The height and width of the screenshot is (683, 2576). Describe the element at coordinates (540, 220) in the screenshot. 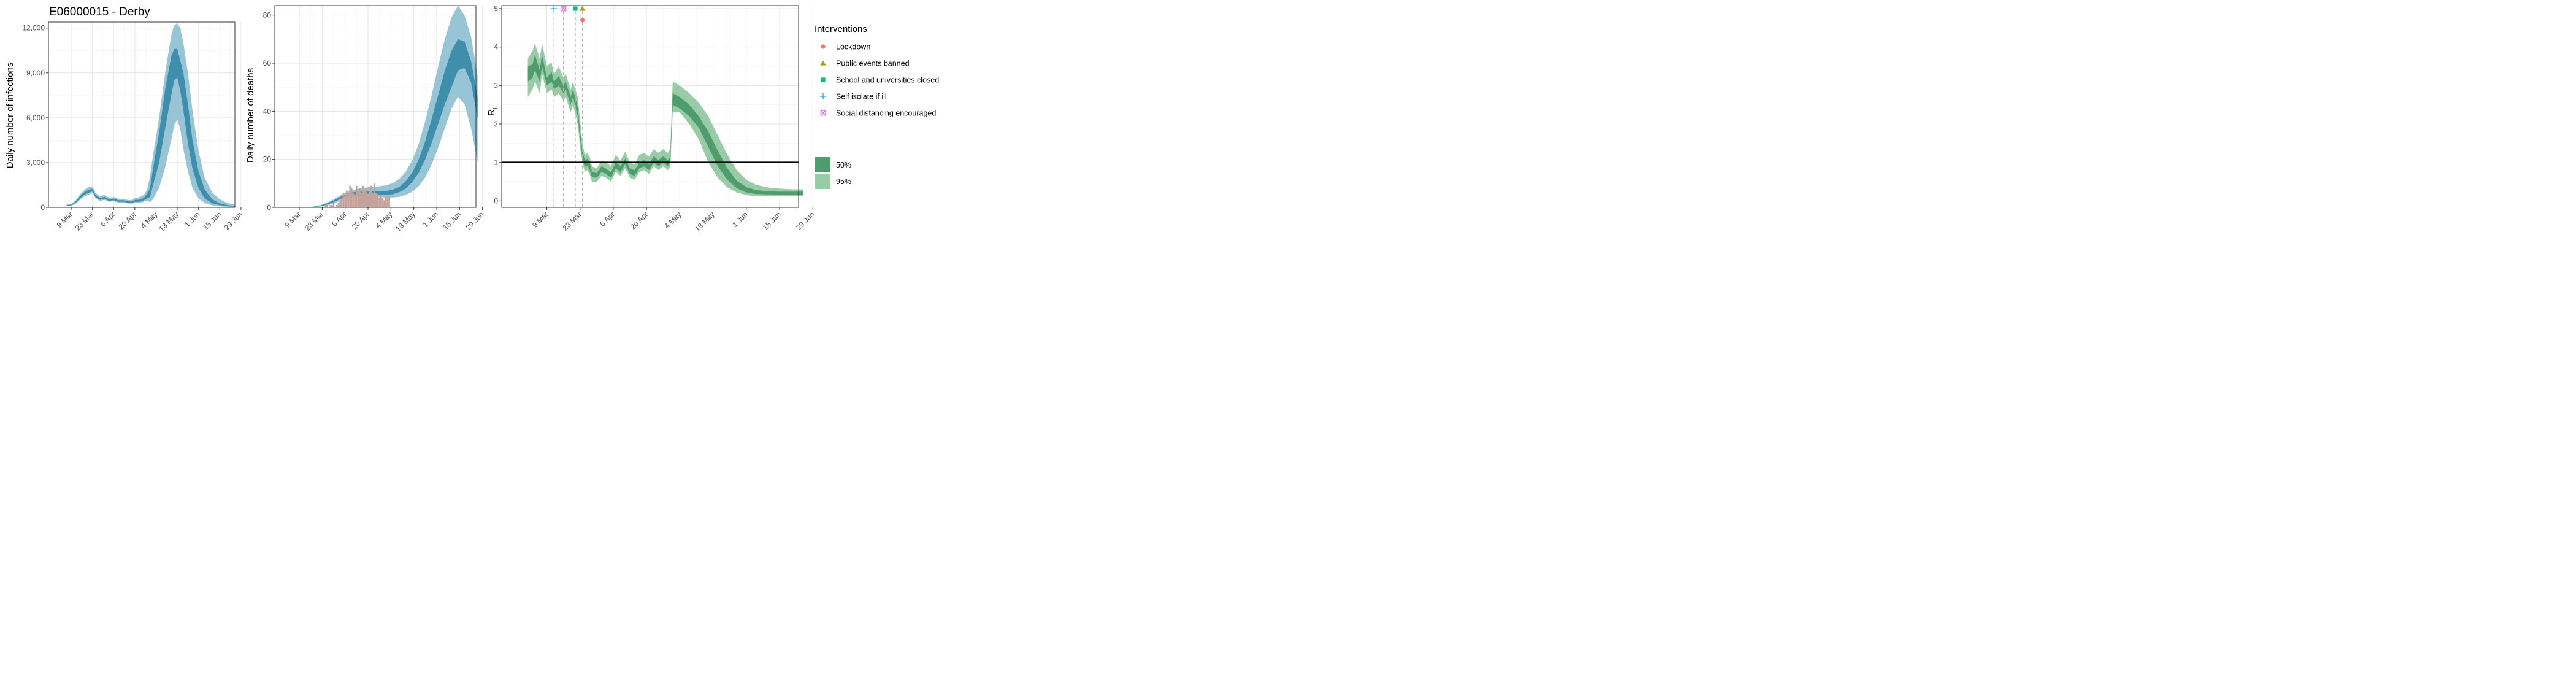

I see `x-tick-label: 9 Mar` at that location.